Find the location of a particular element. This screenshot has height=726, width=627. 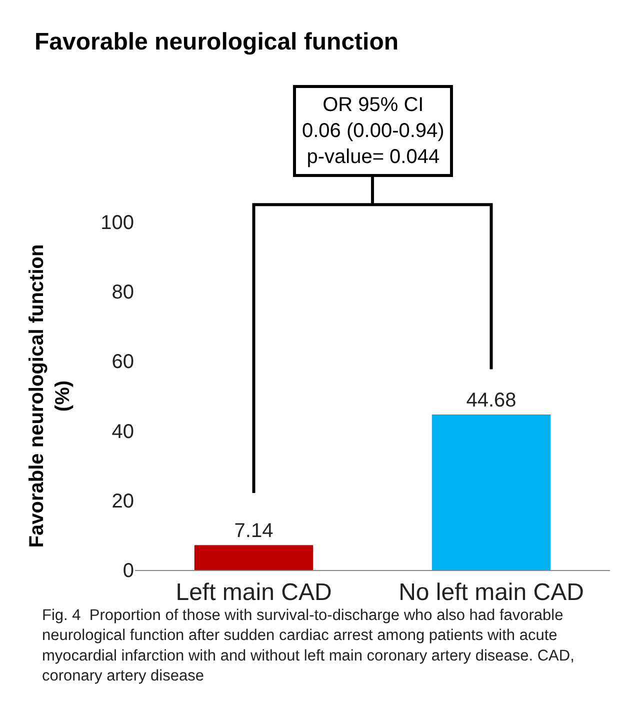

x-tick-label: Left main CAD is located at coordinates (254, 592).